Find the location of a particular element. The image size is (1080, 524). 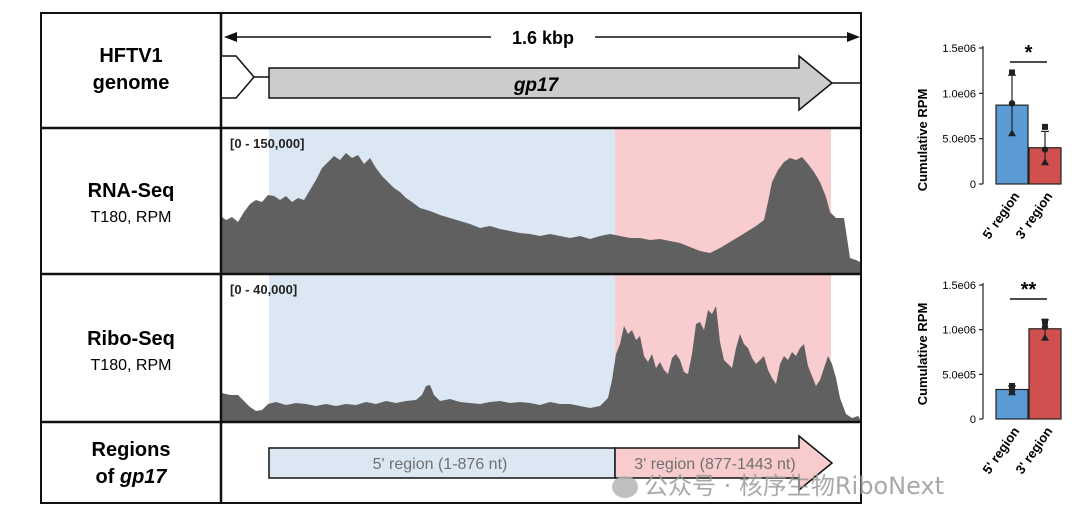

chart0-significance-label: * is located at coordinates (1029, 53).